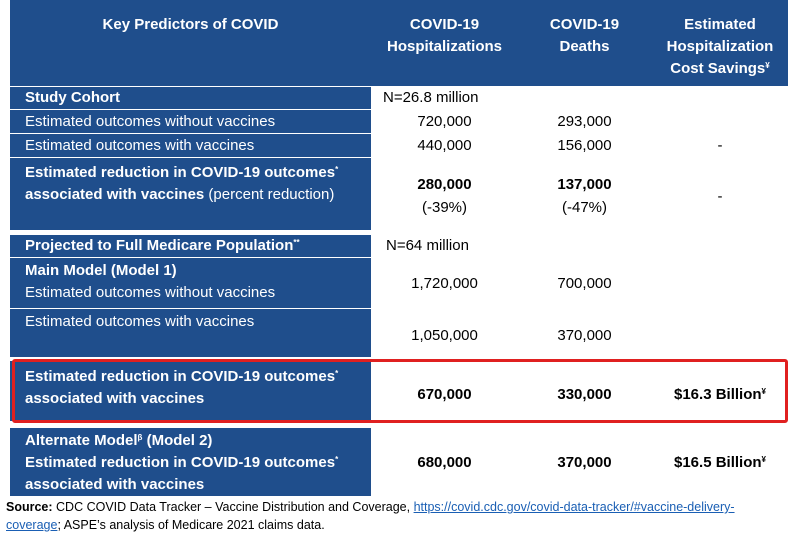 The image size is (804, 537). Describe the element at coordinates (29, 507) in the screenshot. I see `source-label: Source:` at that location.